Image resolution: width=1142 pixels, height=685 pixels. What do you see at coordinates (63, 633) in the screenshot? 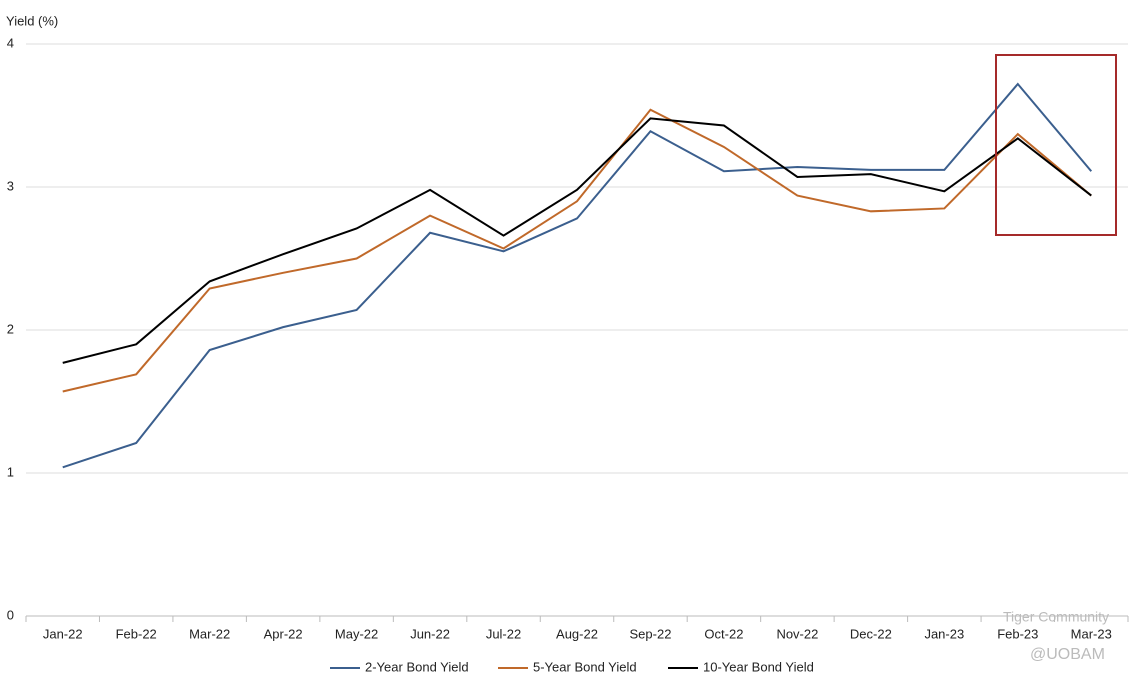
I see `x-tick-label: Jan-22` at bounding box center [63, 633].